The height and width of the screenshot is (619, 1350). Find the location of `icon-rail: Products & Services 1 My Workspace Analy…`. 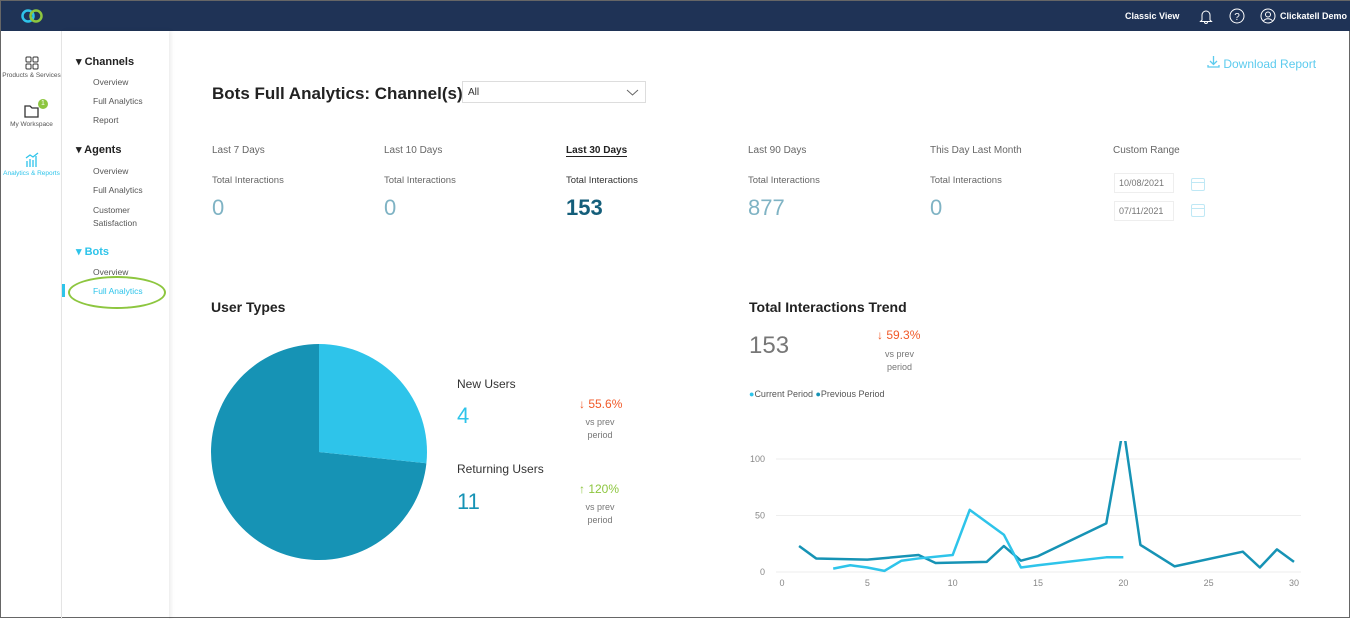

icon-rail: Products & Services 1 My Workspace Analy… is located at coordinates (31, 325).